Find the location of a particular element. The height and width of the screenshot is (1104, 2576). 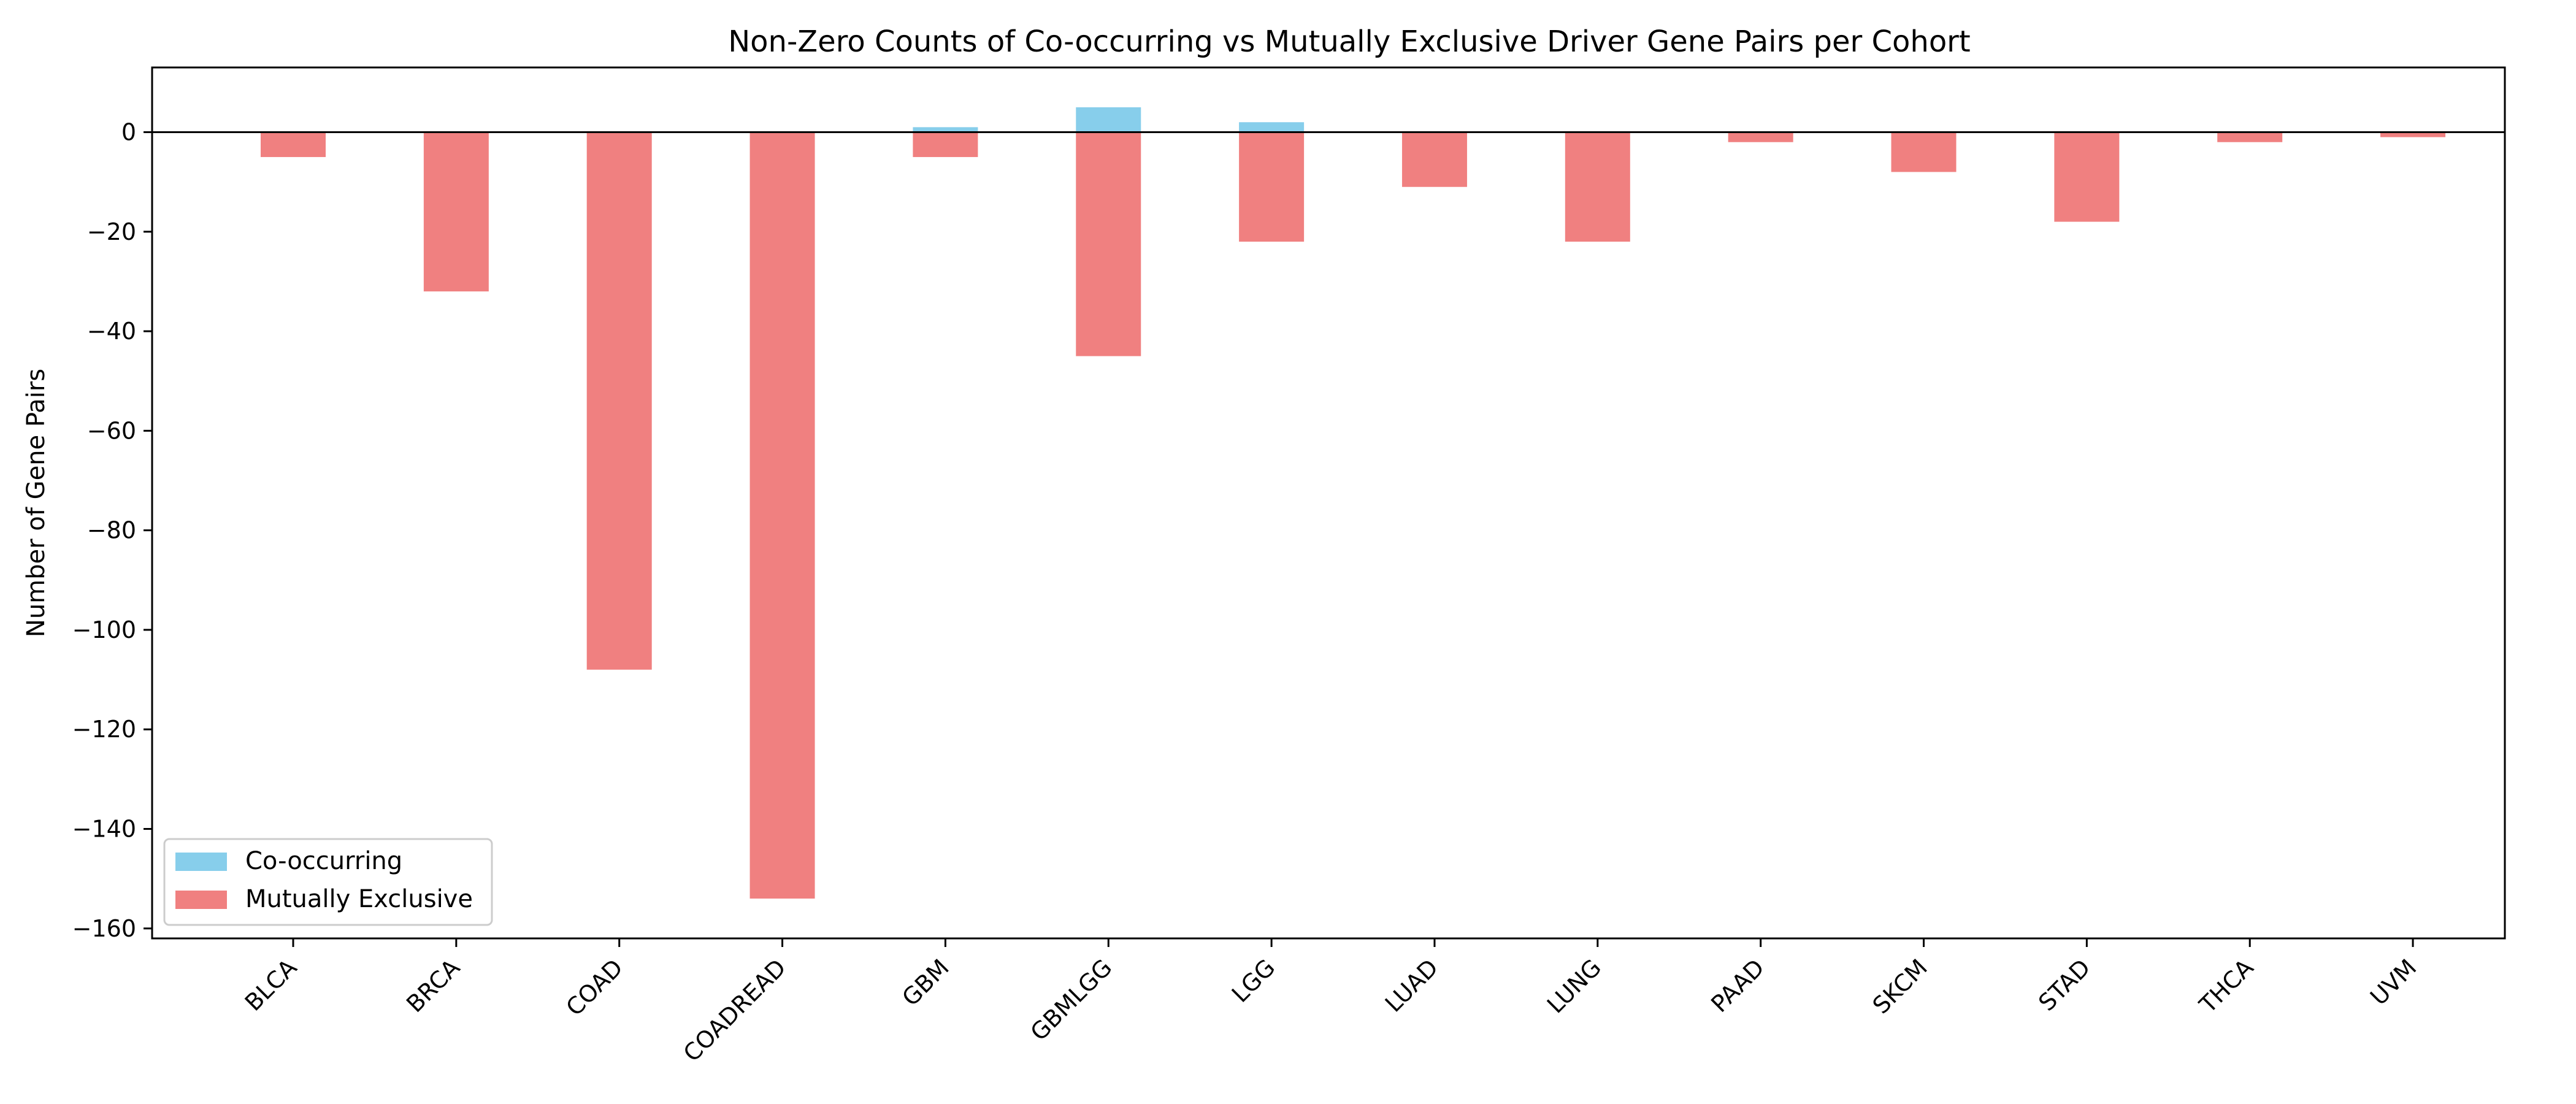

x-tick-label: PAAD is located at coordinates (1737, 986).